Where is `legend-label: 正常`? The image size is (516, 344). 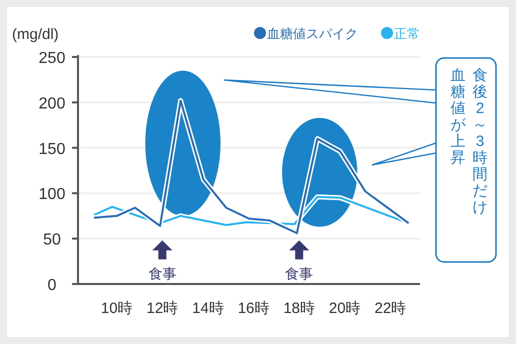 legend-label: 正常 is located at coordinates (407, 33).